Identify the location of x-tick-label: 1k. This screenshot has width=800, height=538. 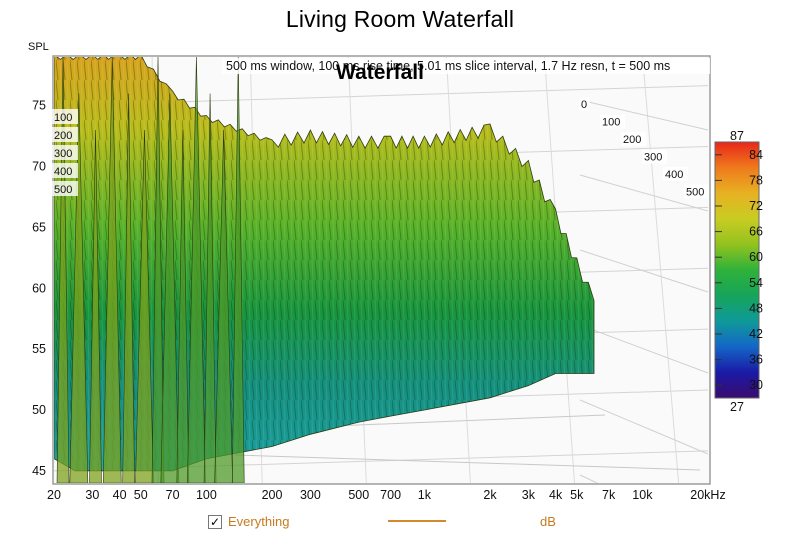
(425, 495).